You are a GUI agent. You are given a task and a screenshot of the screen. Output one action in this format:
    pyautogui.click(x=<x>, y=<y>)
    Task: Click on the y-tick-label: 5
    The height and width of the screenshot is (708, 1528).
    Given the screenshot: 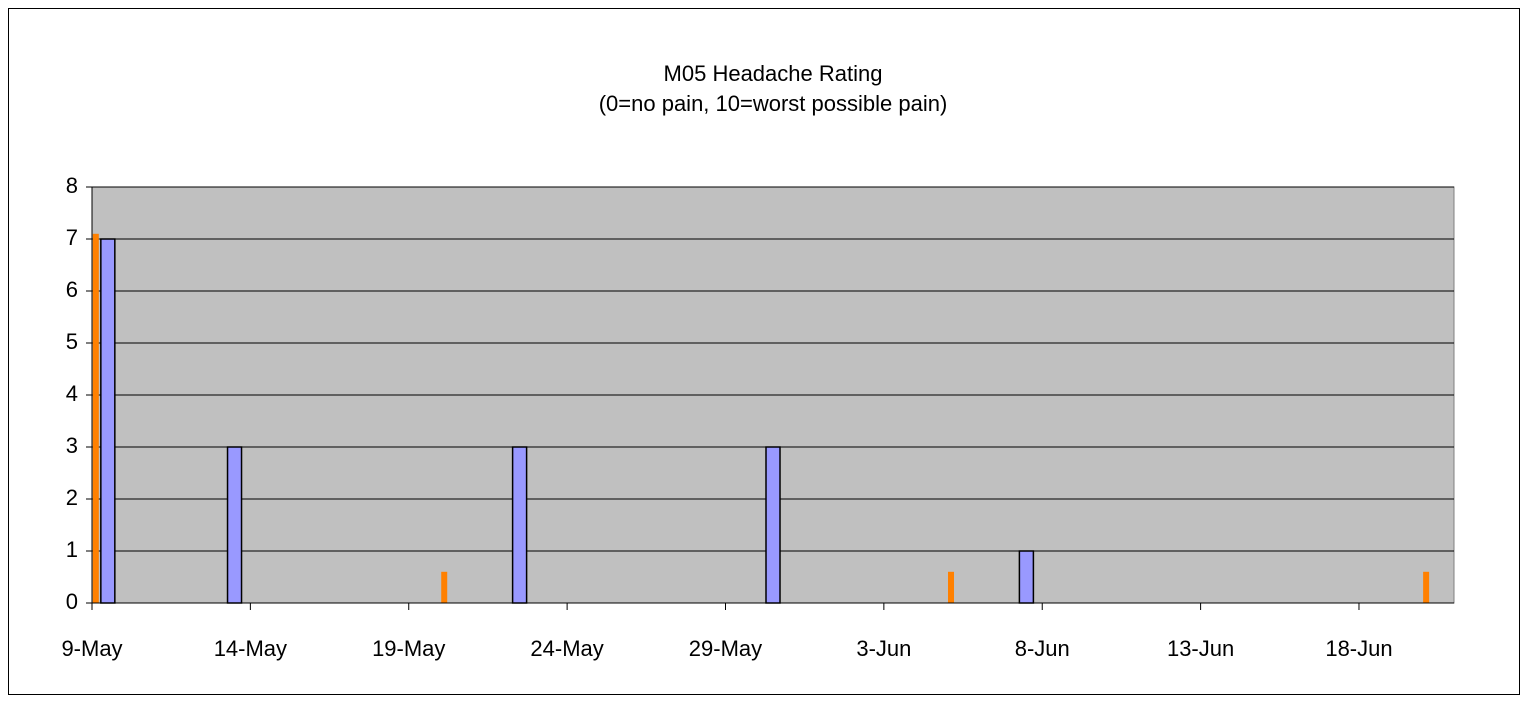 What is the action you would take?
    pyautogui.click(x=72, y=341)
    